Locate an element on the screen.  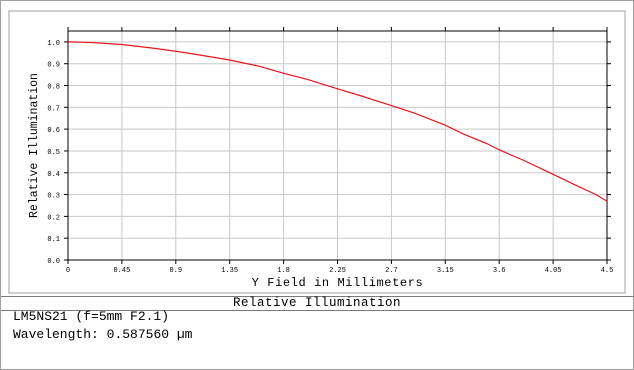
y-tick-label: 0.3 is located at coordinates (53, 197).